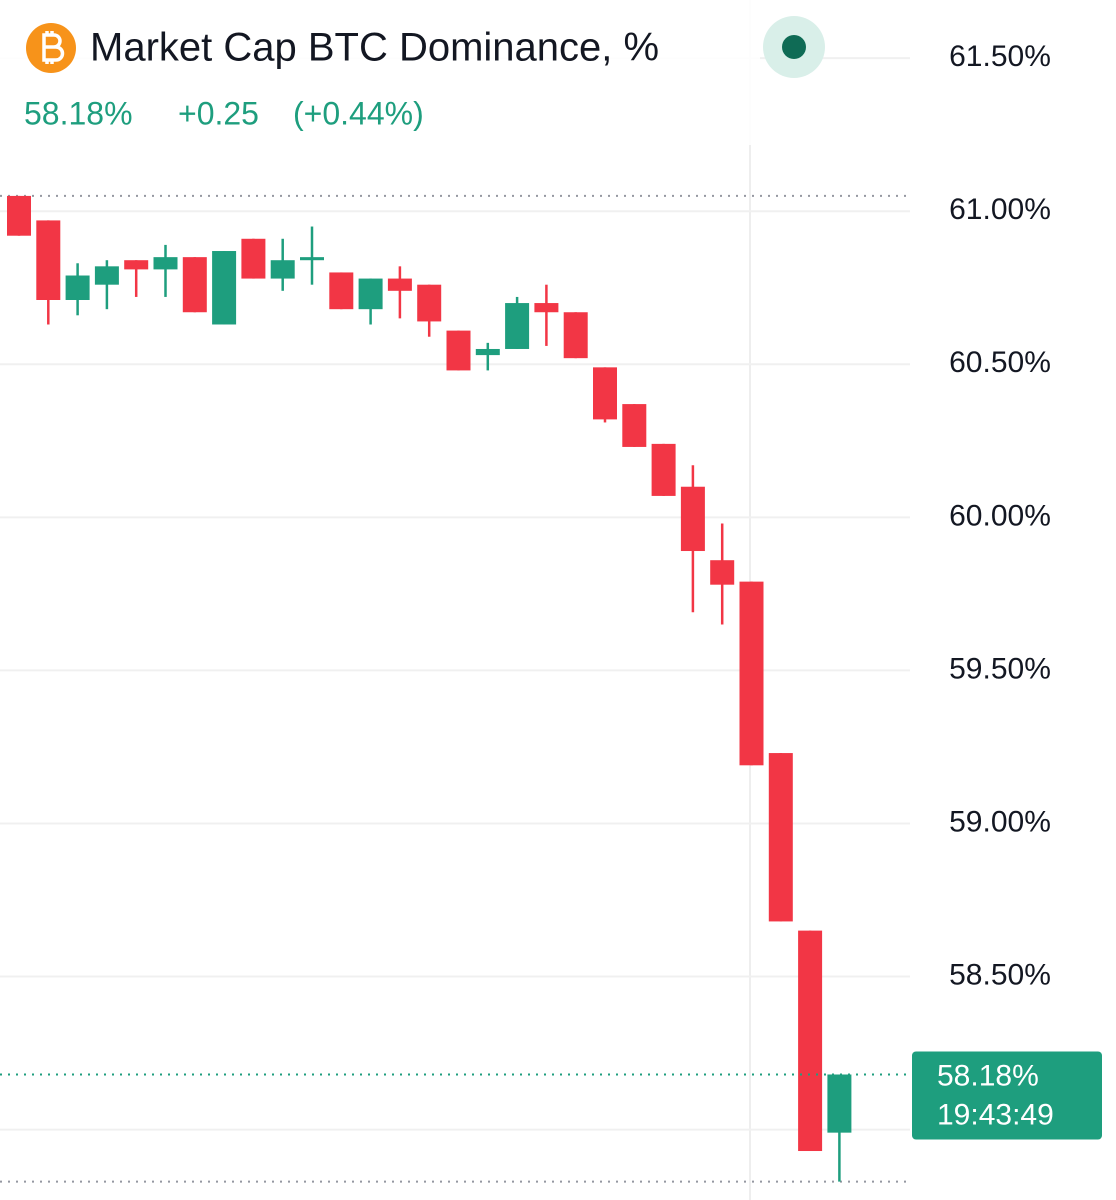 The image size is (1116, 1200). What do you see at coordinates (1000, 668) in the screenshot?
I see `y-tick-label: 59.50%` at bounding box center [1000, 668].